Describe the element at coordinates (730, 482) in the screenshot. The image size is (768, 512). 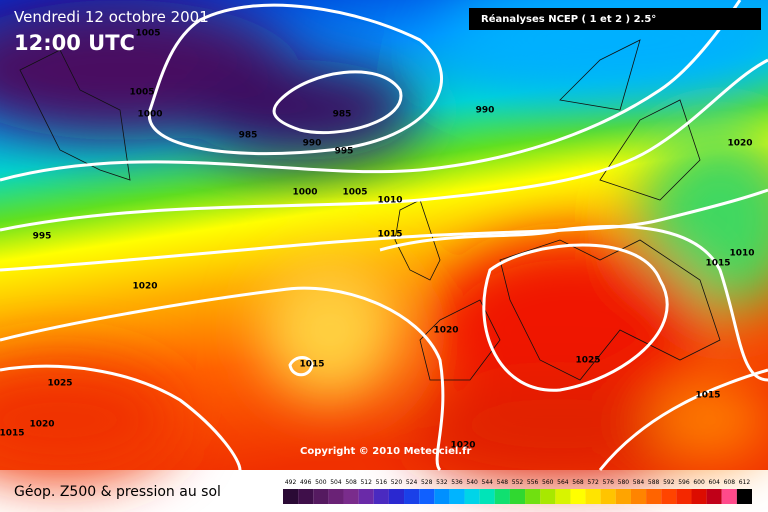
I see `scale-label: 608` at that location.